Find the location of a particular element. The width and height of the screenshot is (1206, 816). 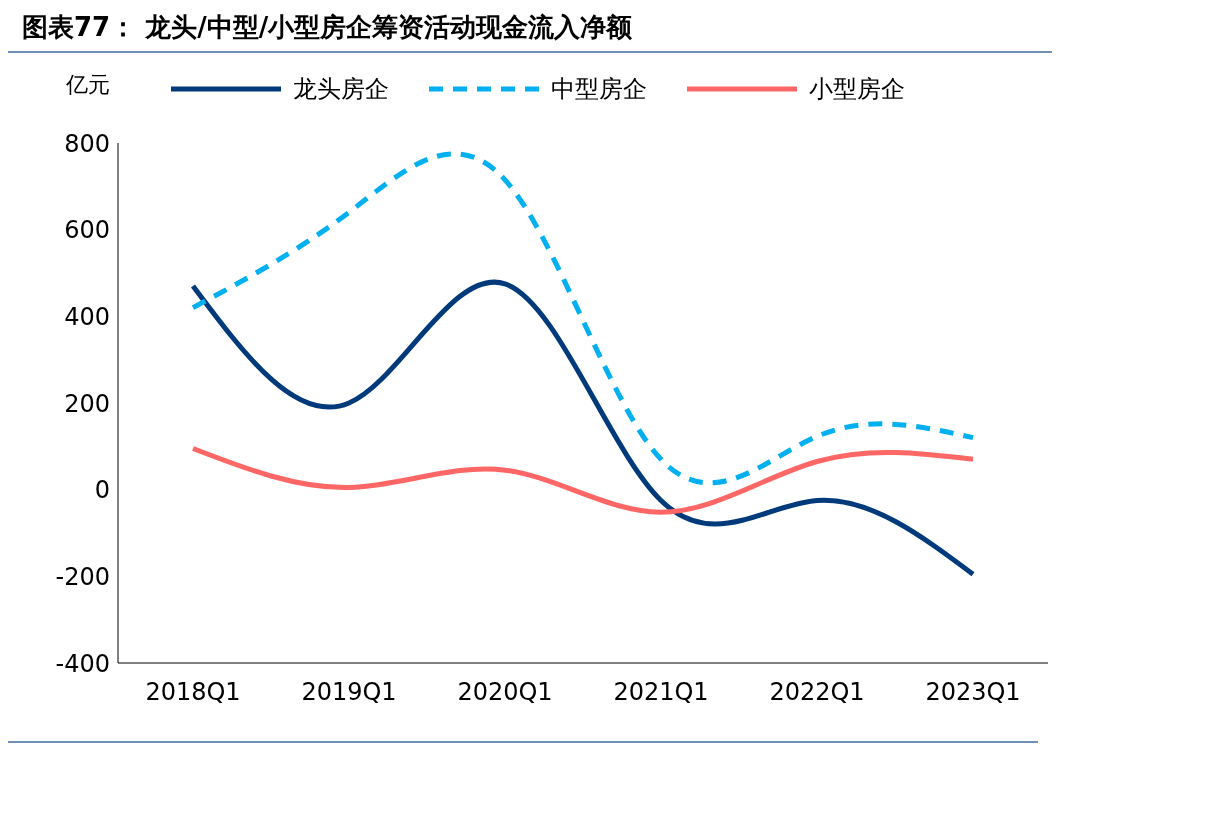

y-tick-label: 800 is located at coordinates (87, 143).